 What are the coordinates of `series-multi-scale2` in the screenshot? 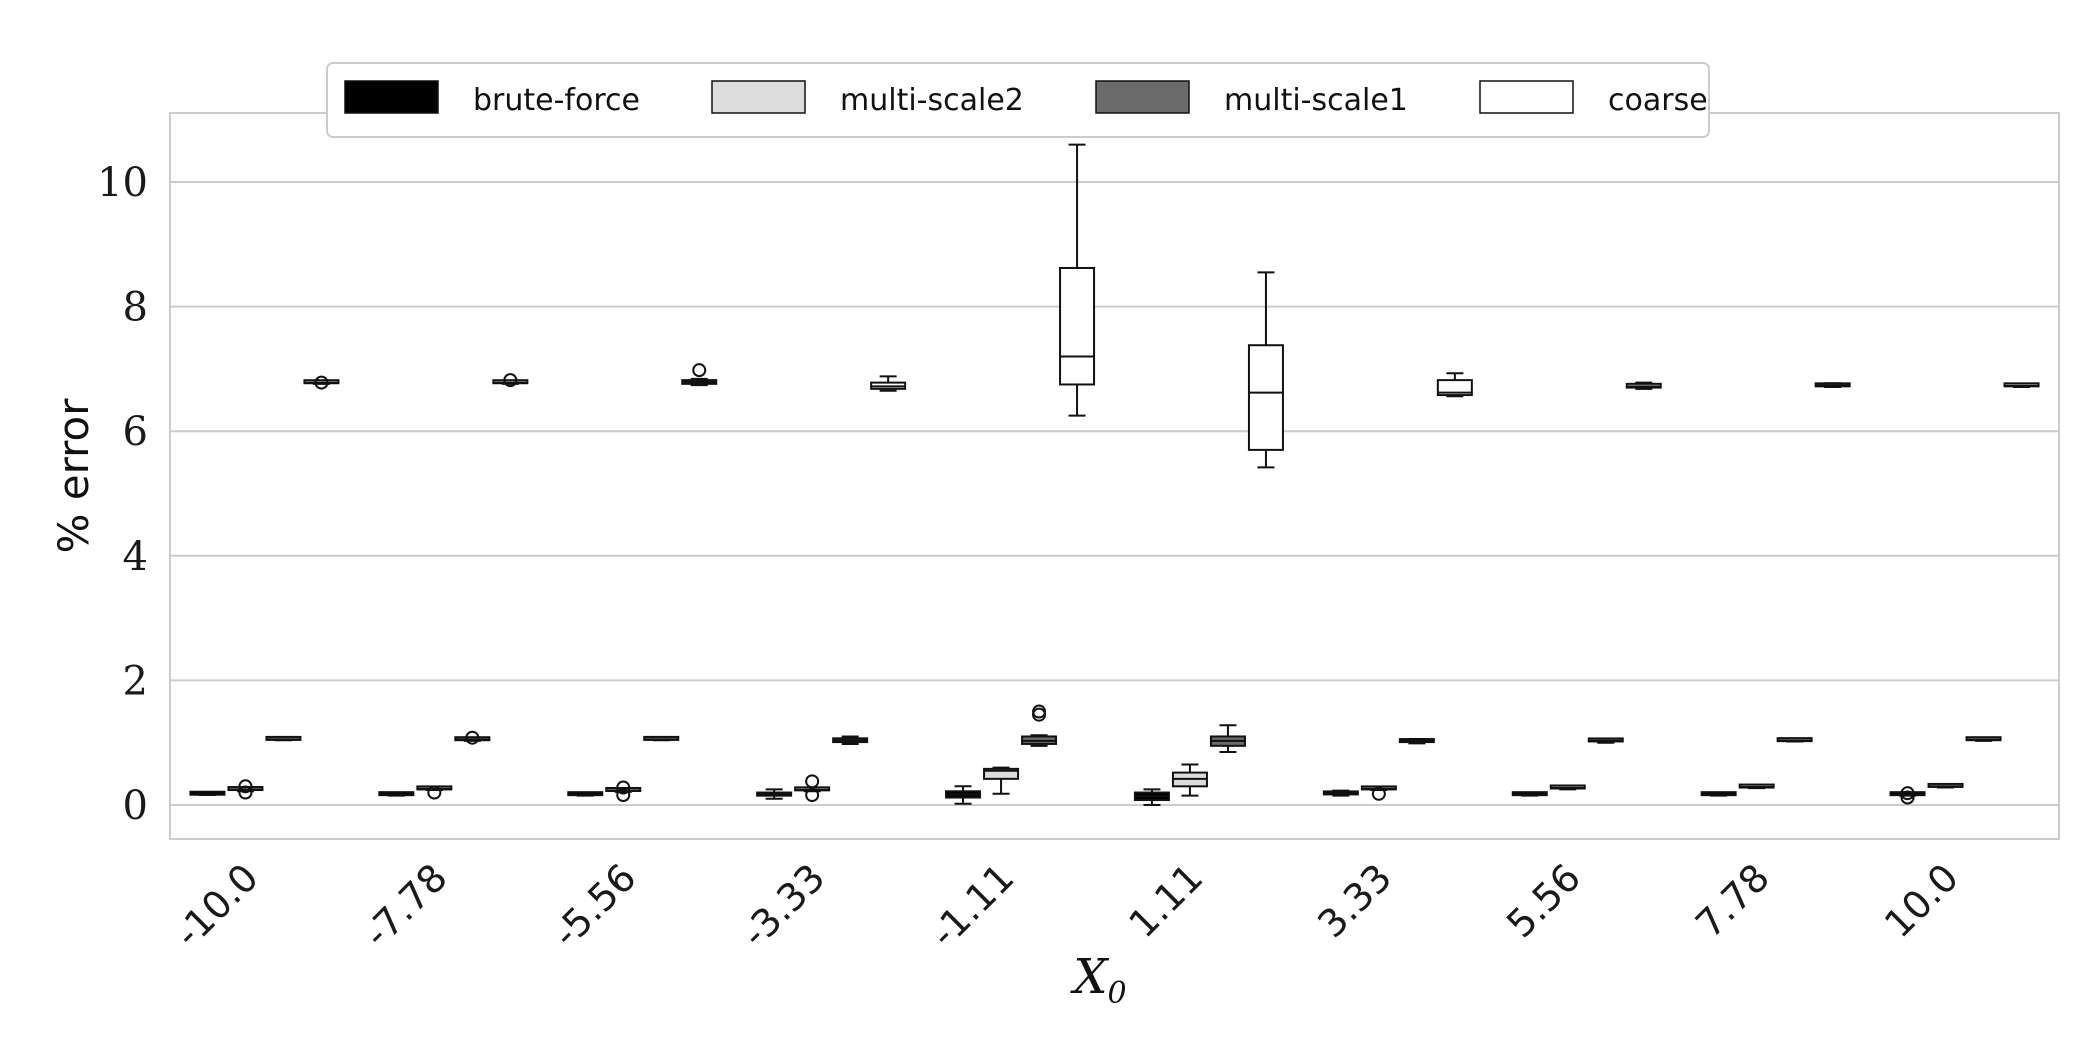 It's located at (1095, 783).